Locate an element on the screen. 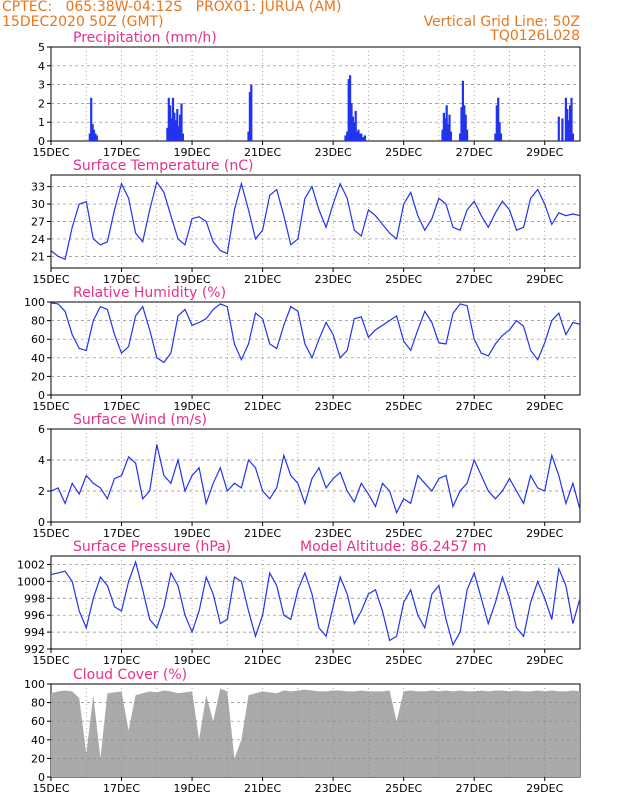 This screenshot has height=800, width=618. relative-humidity-title: Relative Humidity (%) is located at coordinates (149, 293).